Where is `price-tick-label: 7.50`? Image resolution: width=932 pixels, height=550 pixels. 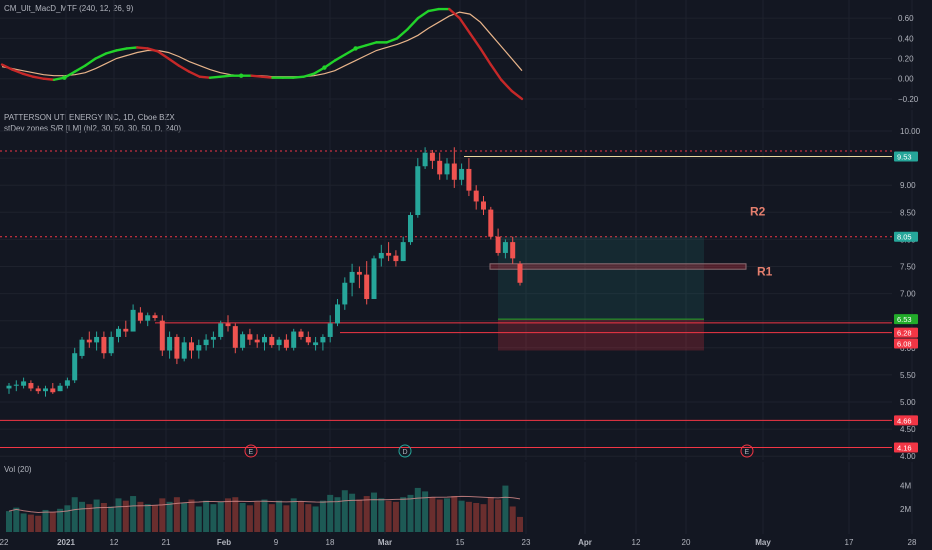
price-tick-label: 7.50 is located at coordinates (908, 267).